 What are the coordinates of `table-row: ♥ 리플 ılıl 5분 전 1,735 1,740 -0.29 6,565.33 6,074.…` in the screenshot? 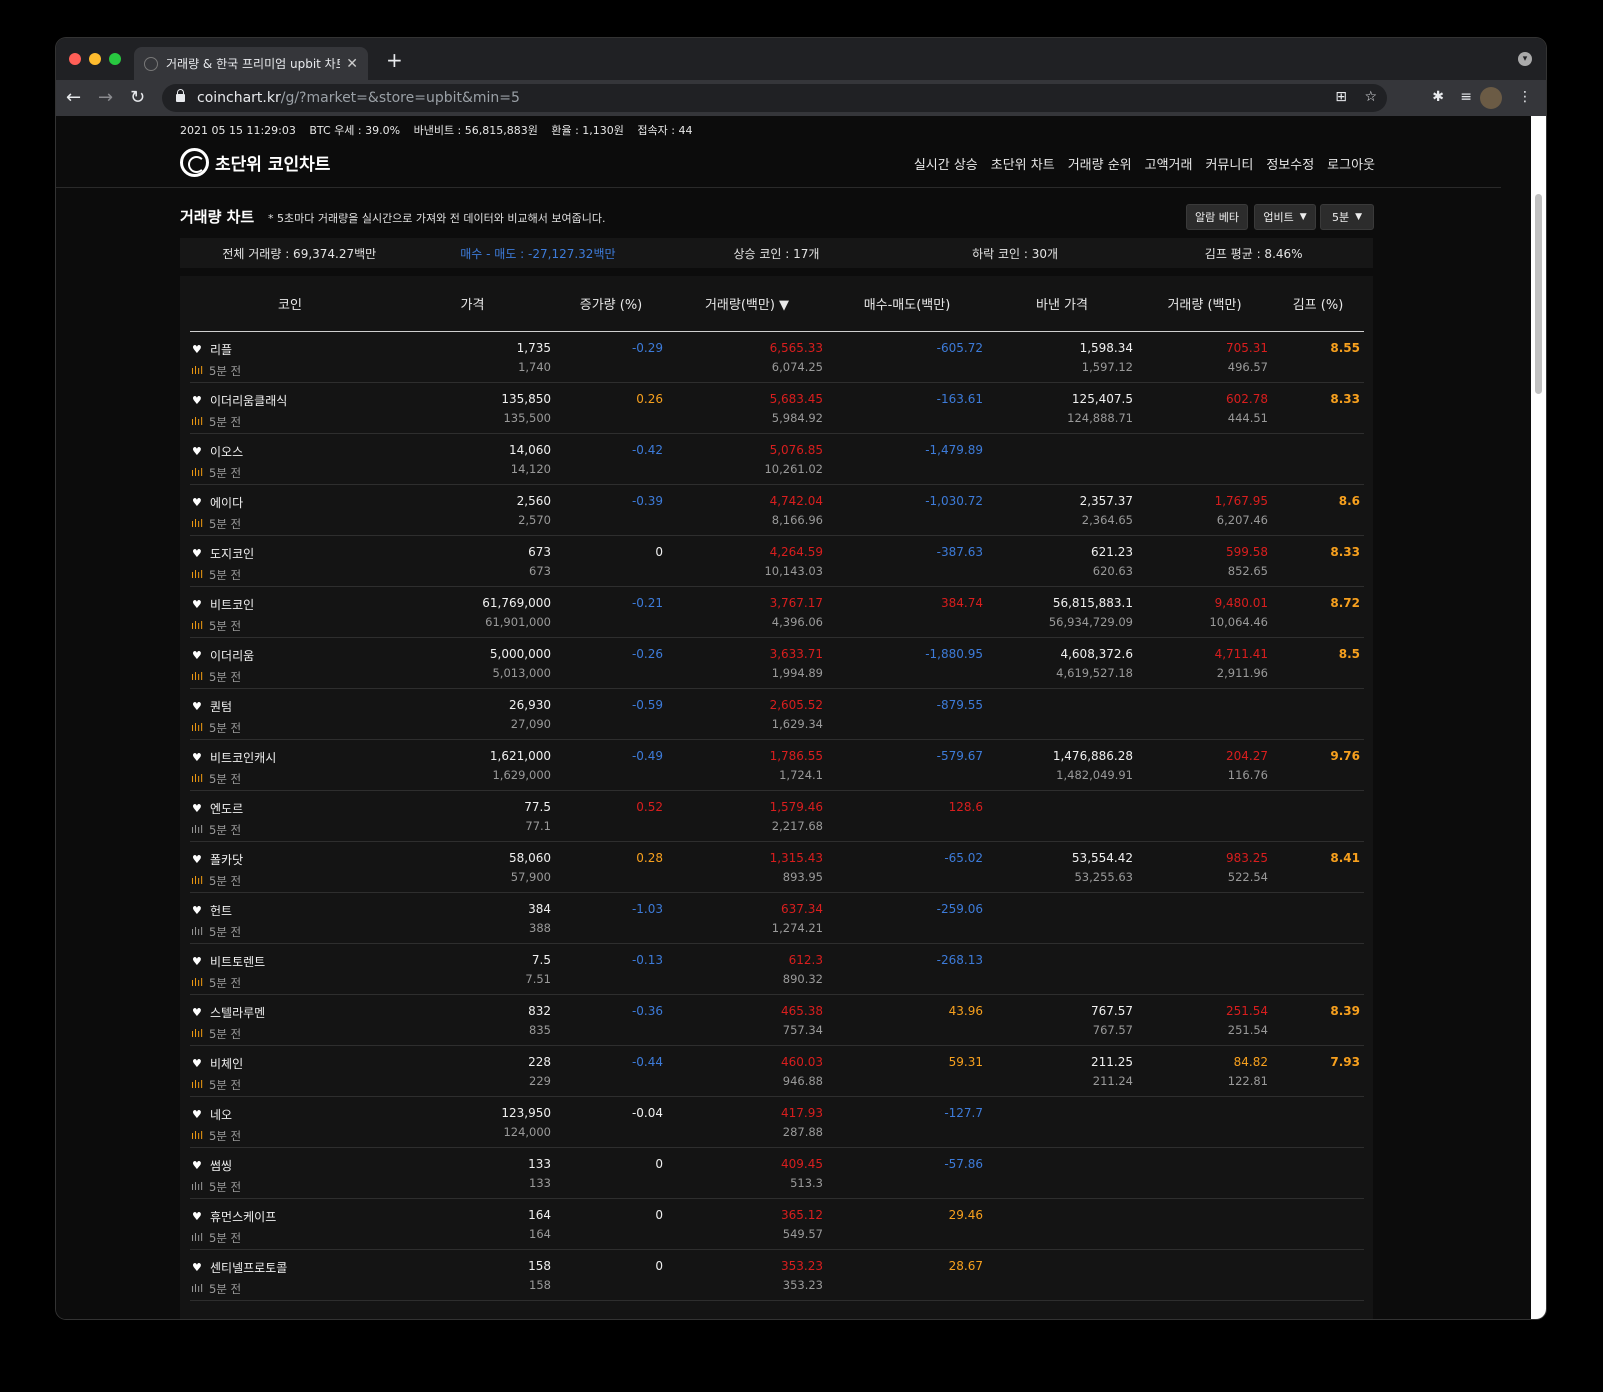 It's located at (777, 357).